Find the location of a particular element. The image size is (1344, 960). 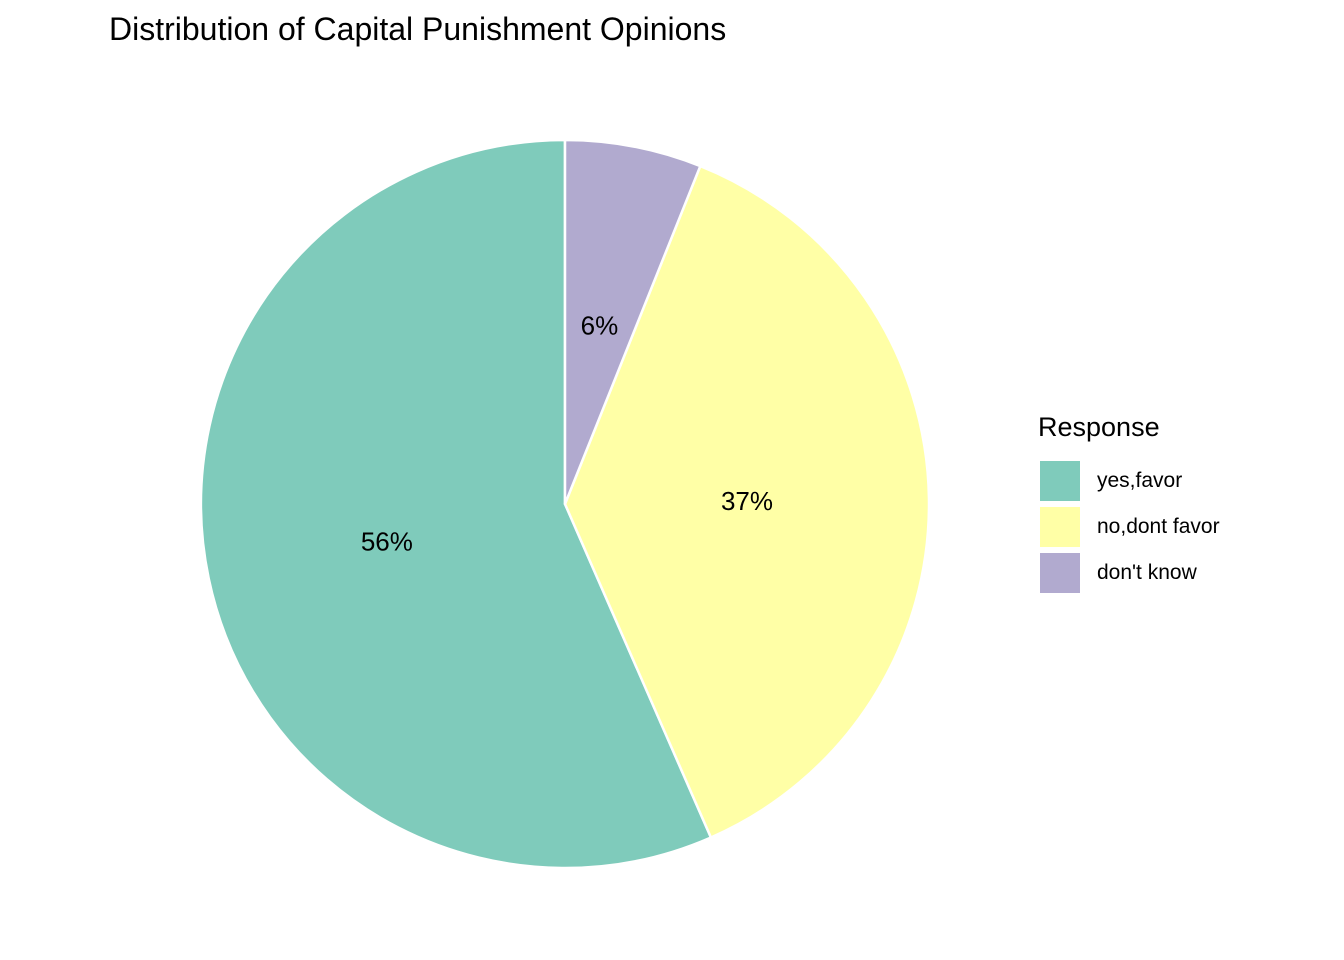

legend-label: no,dont favor is located at coordinates (1158, 526).